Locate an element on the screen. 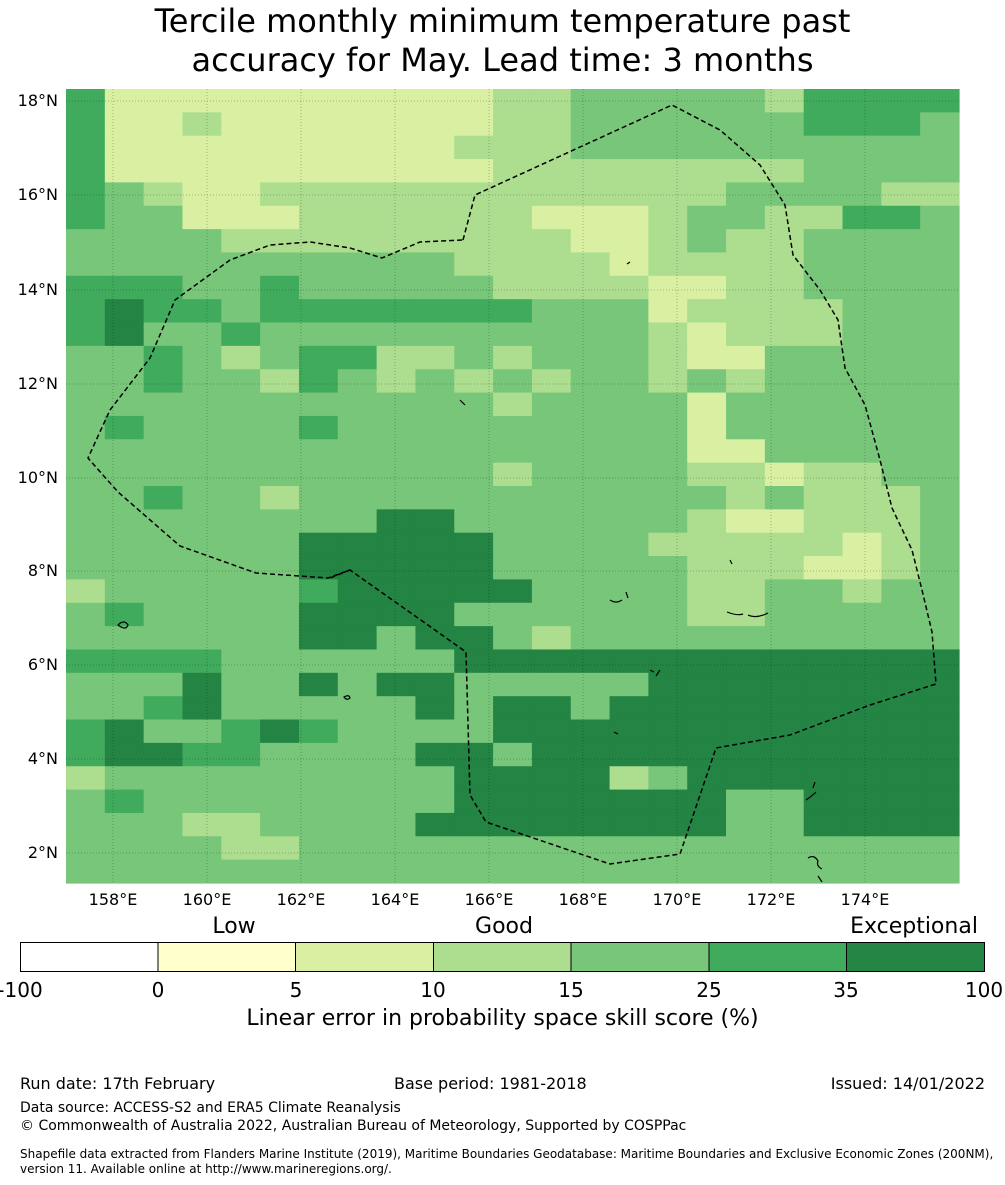 This screenshot has height=1185, width=1005. colorbar-tick-35: 35 is located at coordinates (846, 990).